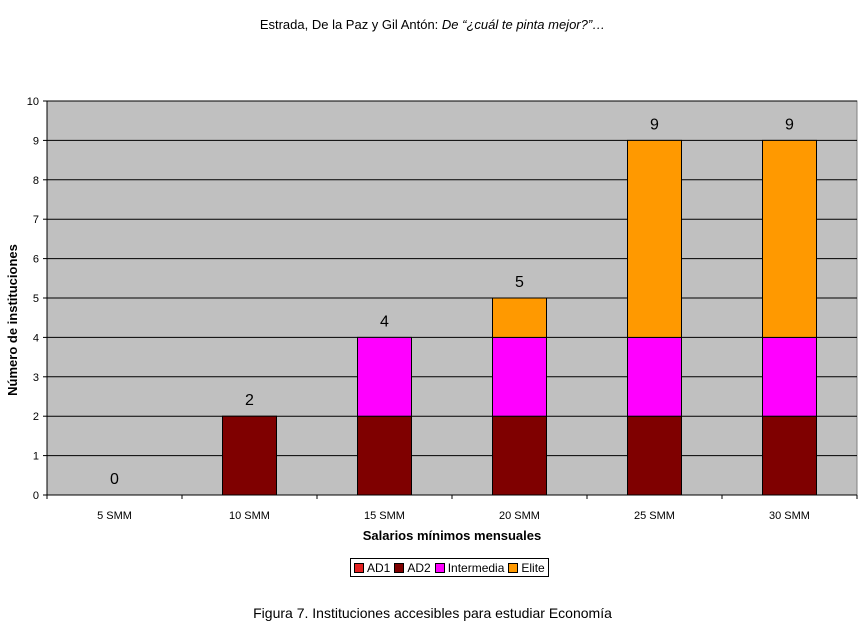  What do you see at coordinates (379, 567) in the screenshot?
I see `legend-label: AD1` at bounding box center [379, 567].